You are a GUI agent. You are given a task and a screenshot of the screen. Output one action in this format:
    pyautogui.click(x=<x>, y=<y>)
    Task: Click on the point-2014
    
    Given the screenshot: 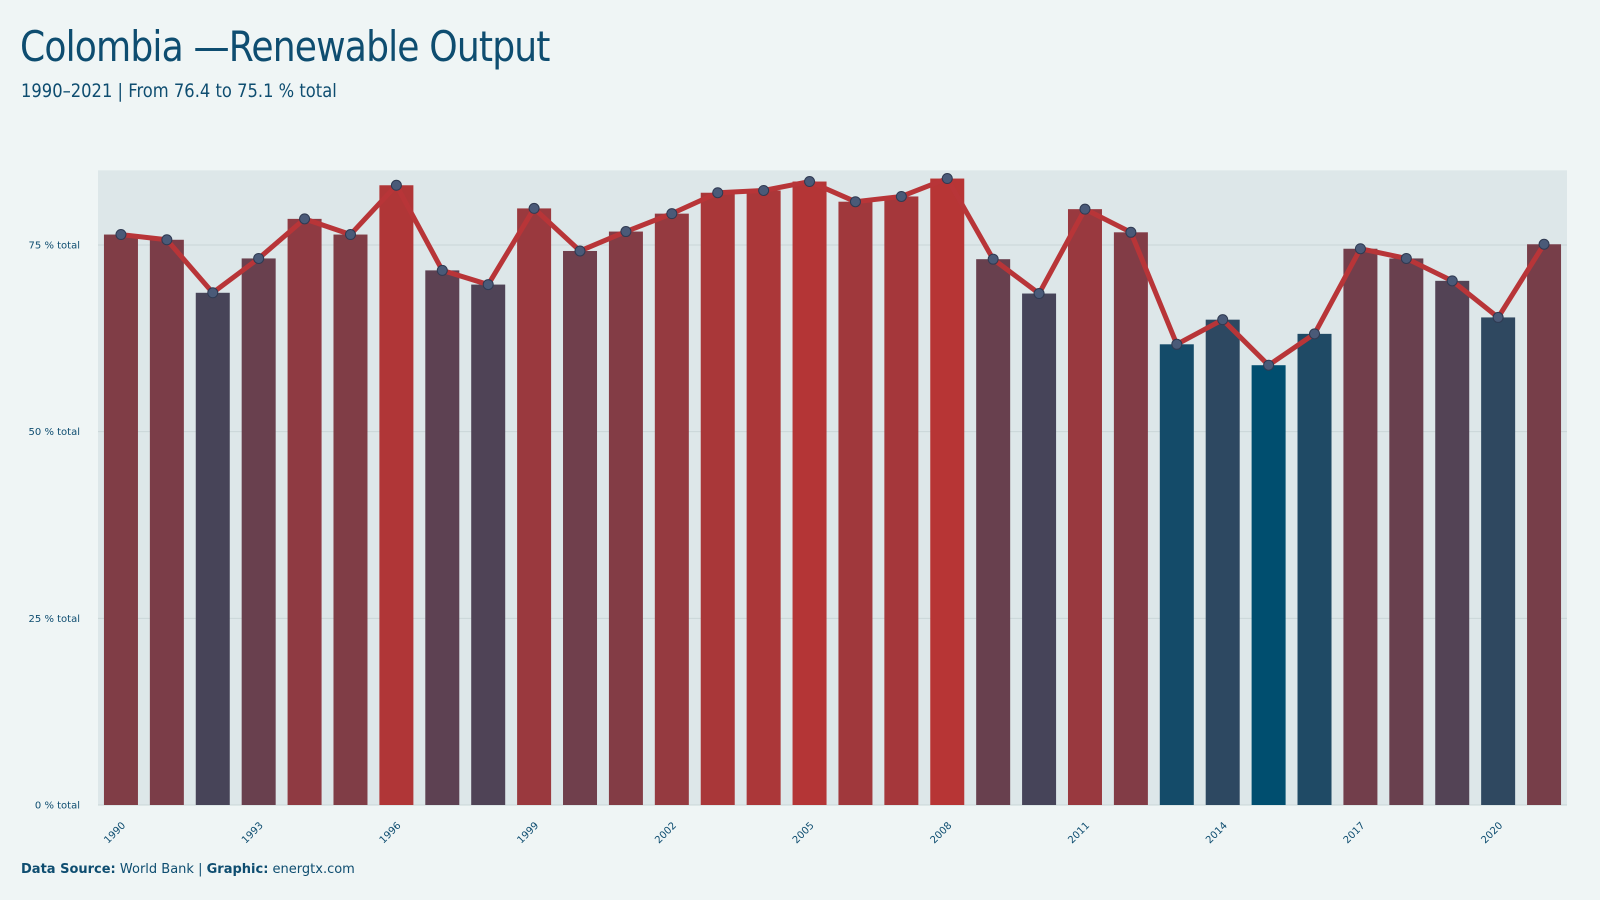 What is the action you would take?
    pyautogui.click(x=1223, y=320)
    